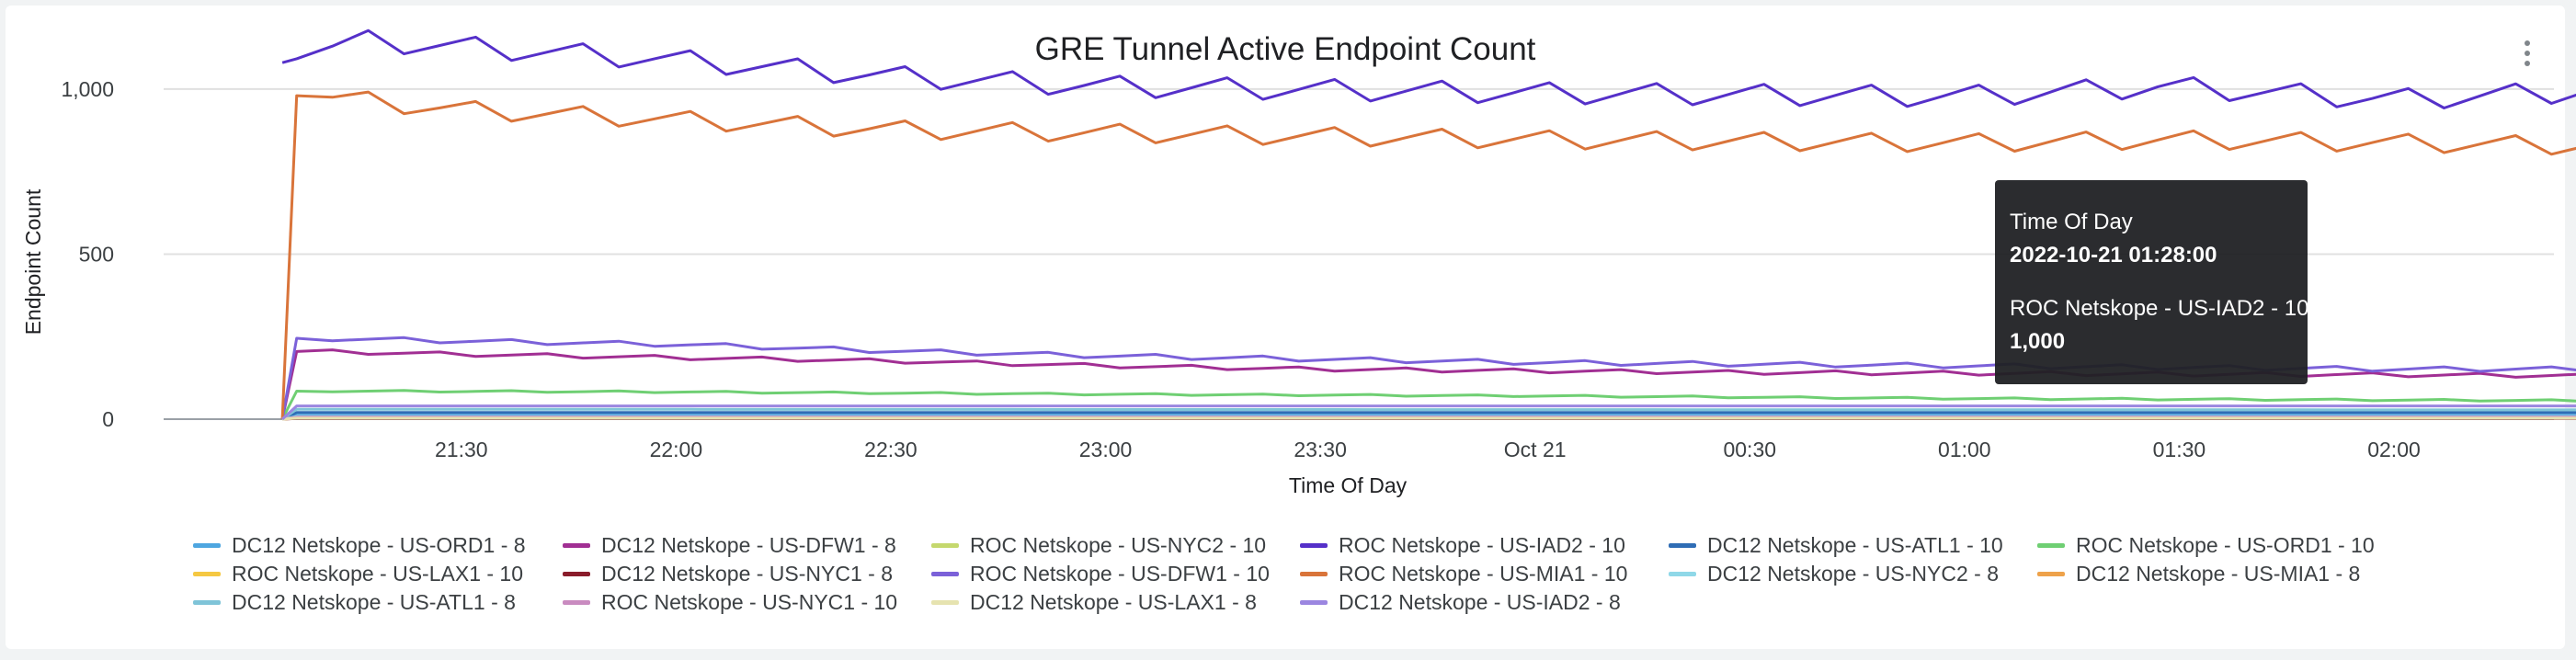  What do you see at coordinates (1320, 449) in the screenshot?
I see `x-tick-label: 23:30` at bounding box center [1320, 449].